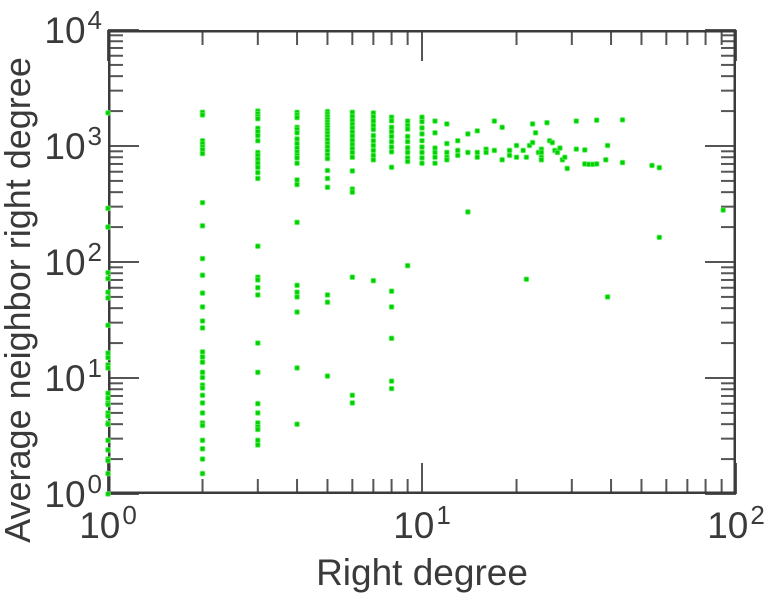 The width and height of the screenshot is (764, 600). Describe the element at coordinates (108, 523) in the screenshot. I see `x-tick-label: 100` at that location.